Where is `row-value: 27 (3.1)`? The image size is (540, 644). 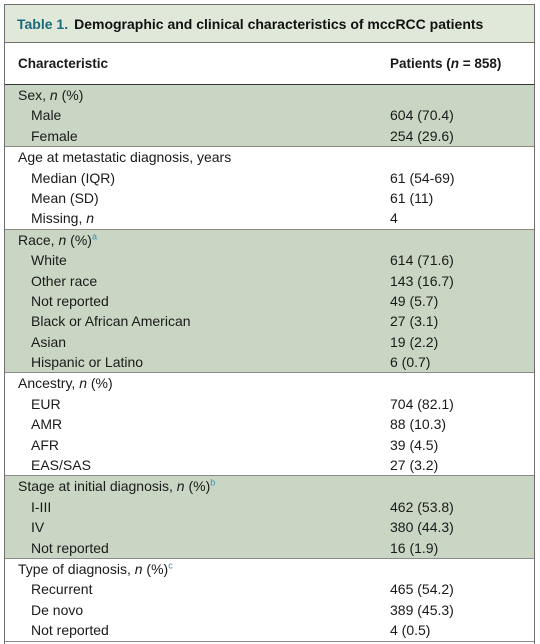 row-value: 27 (3.1) is located at coordinates (414, 321).